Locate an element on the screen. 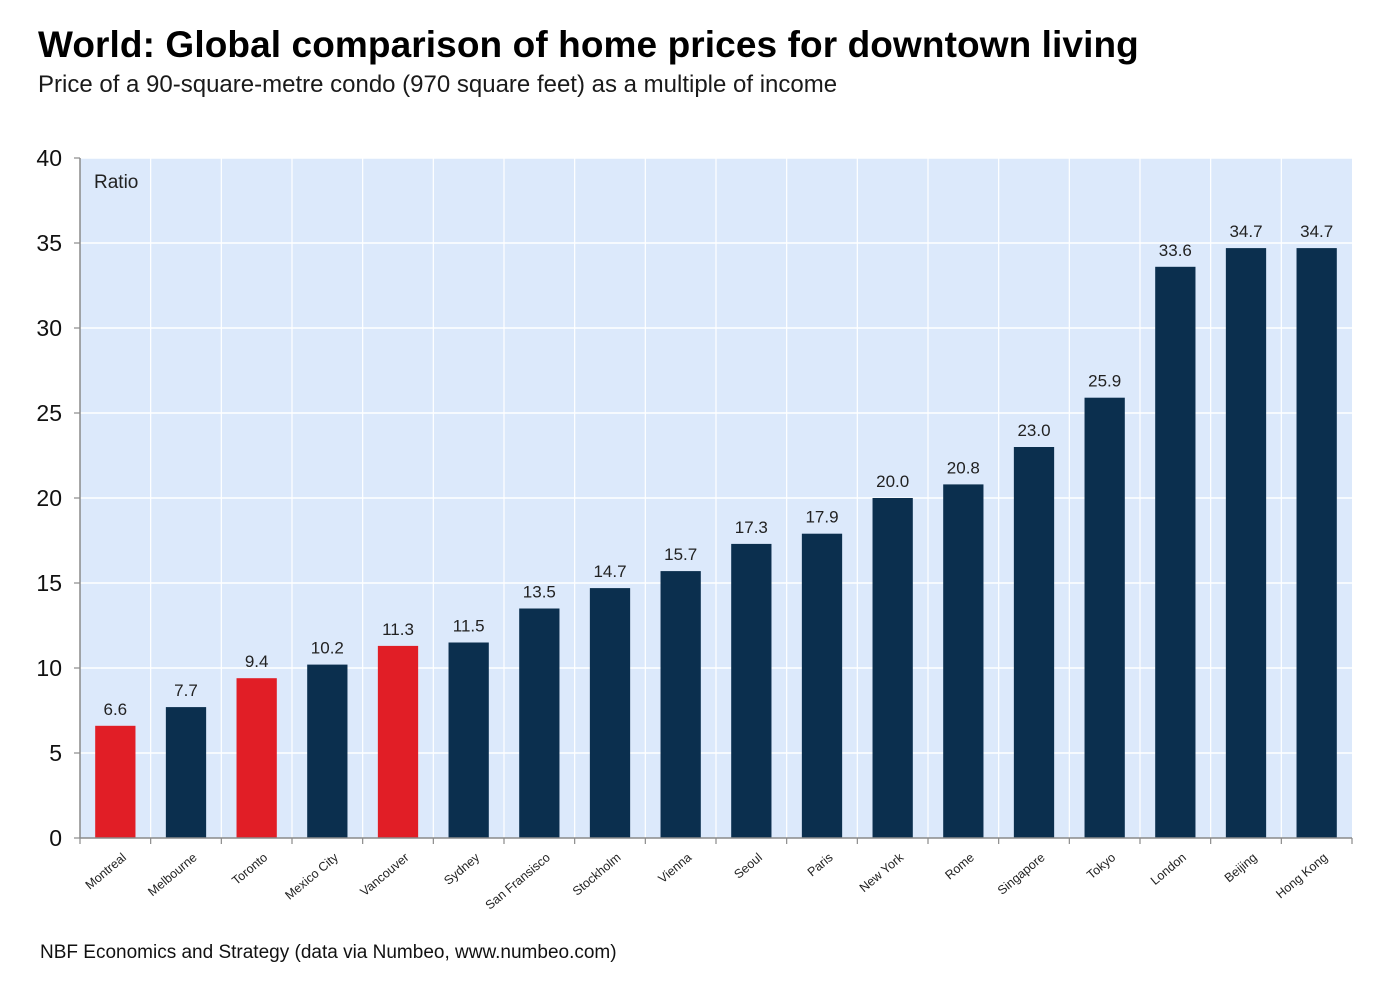 Image resolution: width=1384 pixels, height=988 pixels. y-tick-label: 20 is located at coordinates (49, 498).